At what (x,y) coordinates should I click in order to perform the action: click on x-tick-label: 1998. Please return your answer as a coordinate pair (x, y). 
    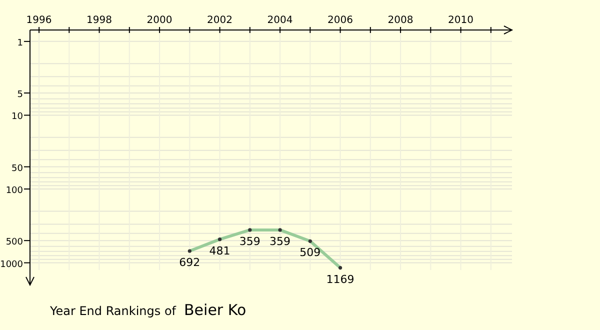
    Looking at the image, I should click on (99, 20).